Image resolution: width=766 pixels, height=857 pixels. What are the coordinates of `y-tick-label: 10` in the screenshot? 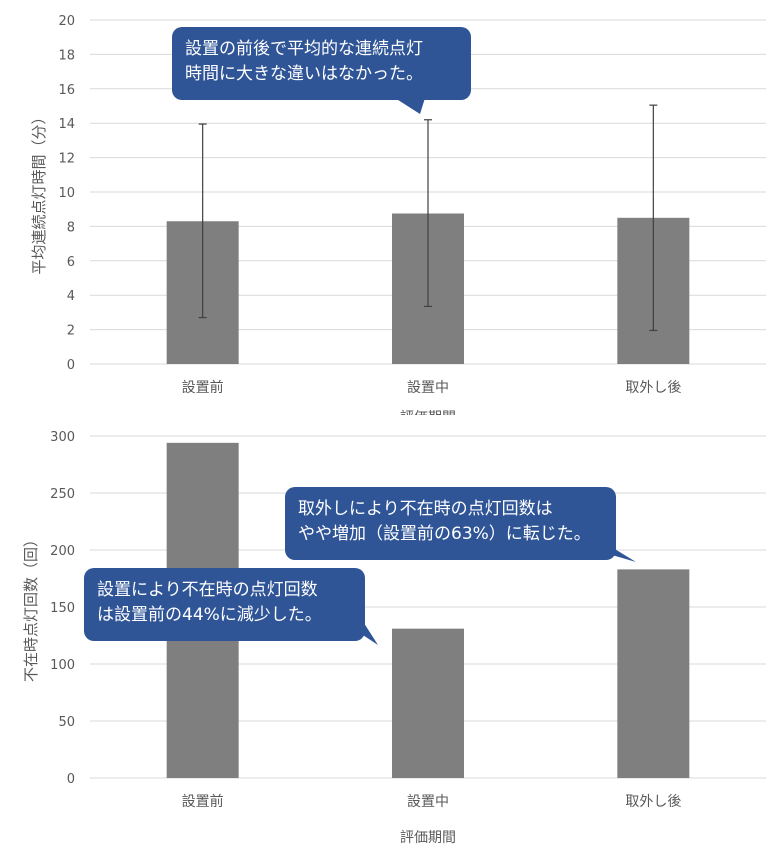 It's located at (66, 193).